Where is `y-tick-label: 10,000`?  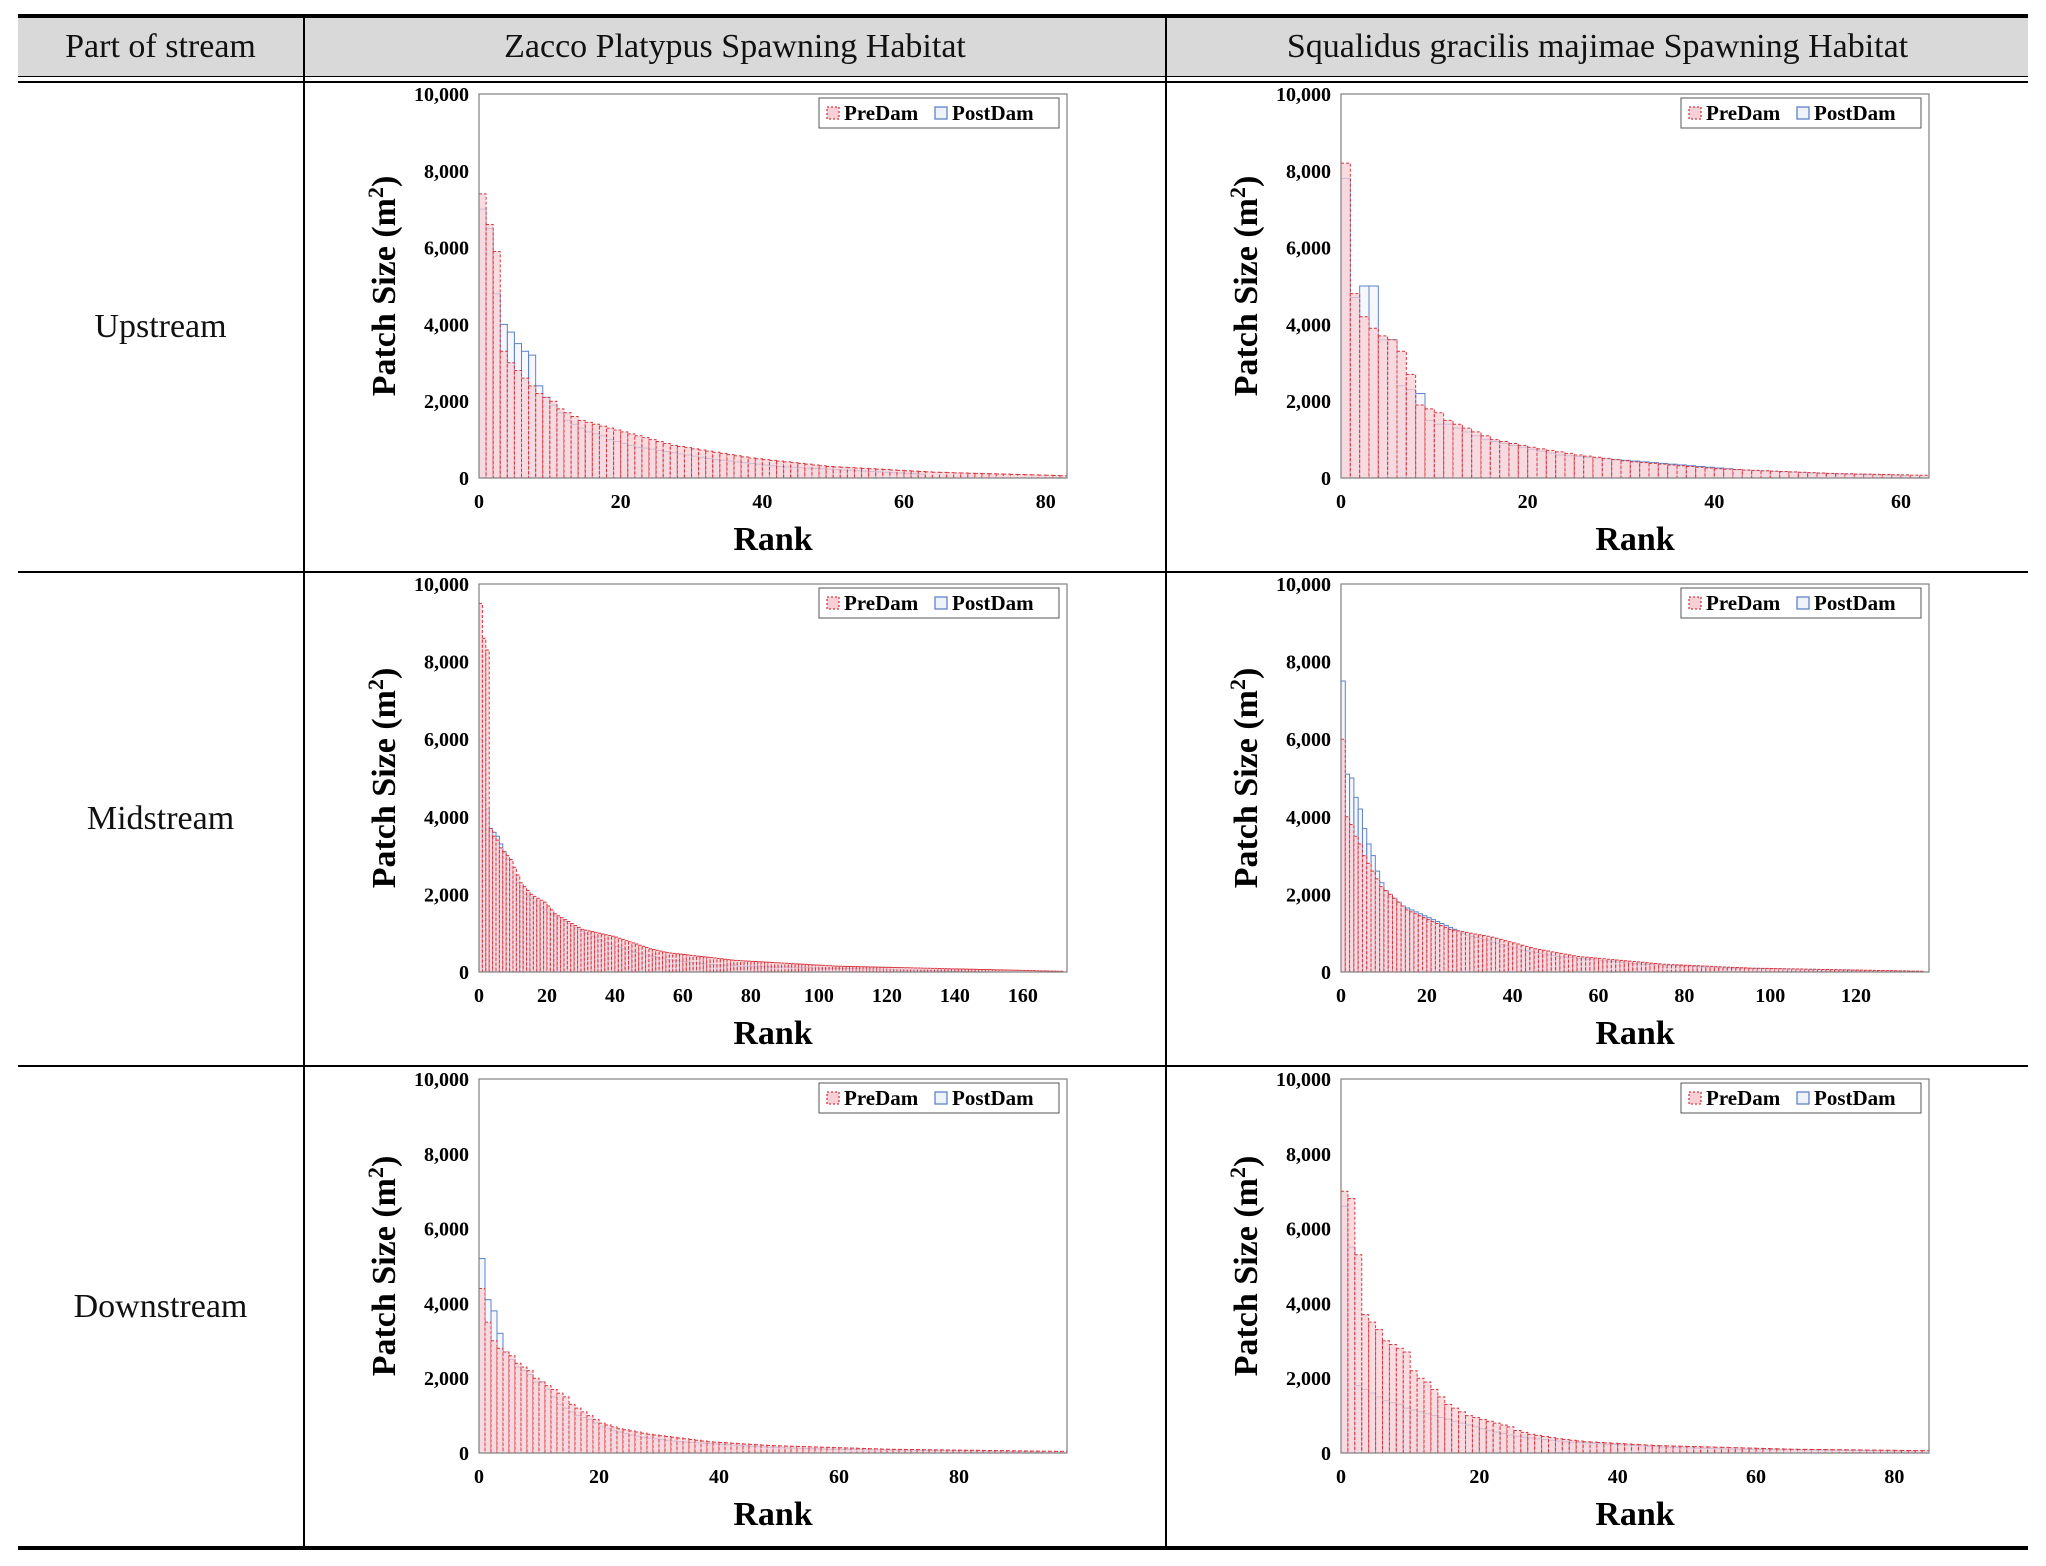
y-tick-label: 10,000 is located at coordinates (441, 585).